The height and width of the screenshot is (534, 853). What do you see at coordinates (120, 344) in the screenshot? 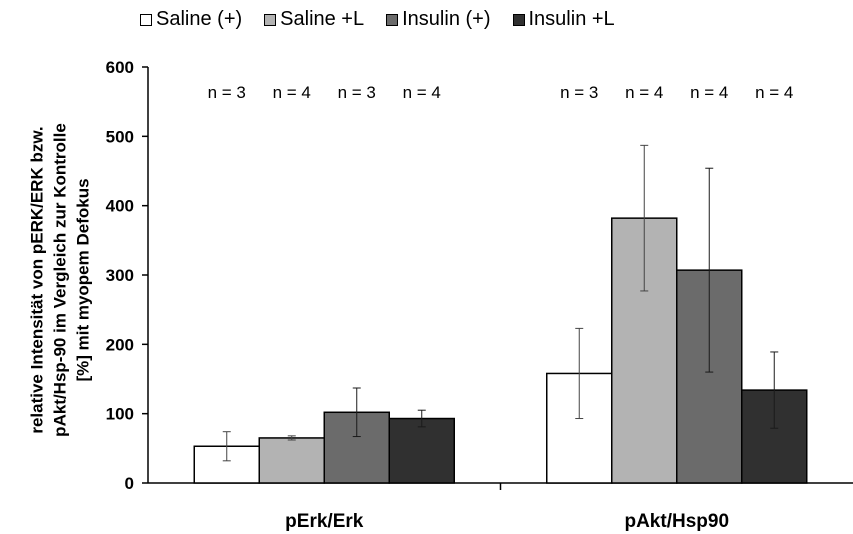
I see `y-tick-label: 200` at bounding box center [120, 344].